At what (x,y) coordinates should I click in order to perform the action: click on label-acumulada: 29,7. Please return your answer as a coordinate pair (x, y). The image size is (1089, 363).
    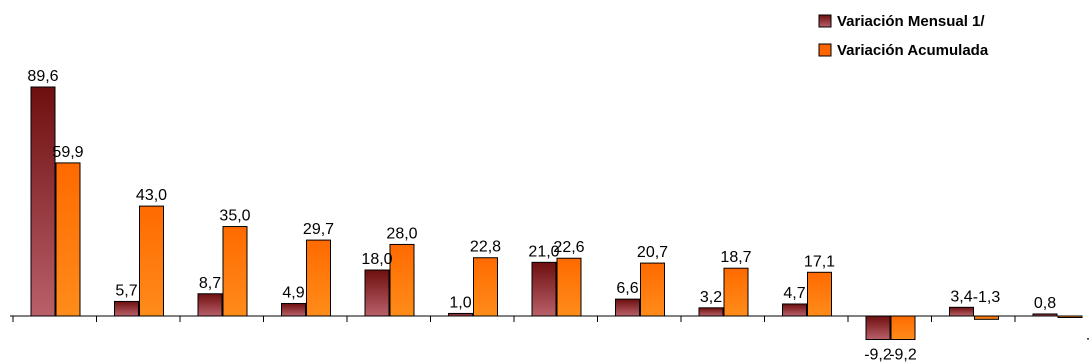
    Looking at the image, I should click on (318, 229).